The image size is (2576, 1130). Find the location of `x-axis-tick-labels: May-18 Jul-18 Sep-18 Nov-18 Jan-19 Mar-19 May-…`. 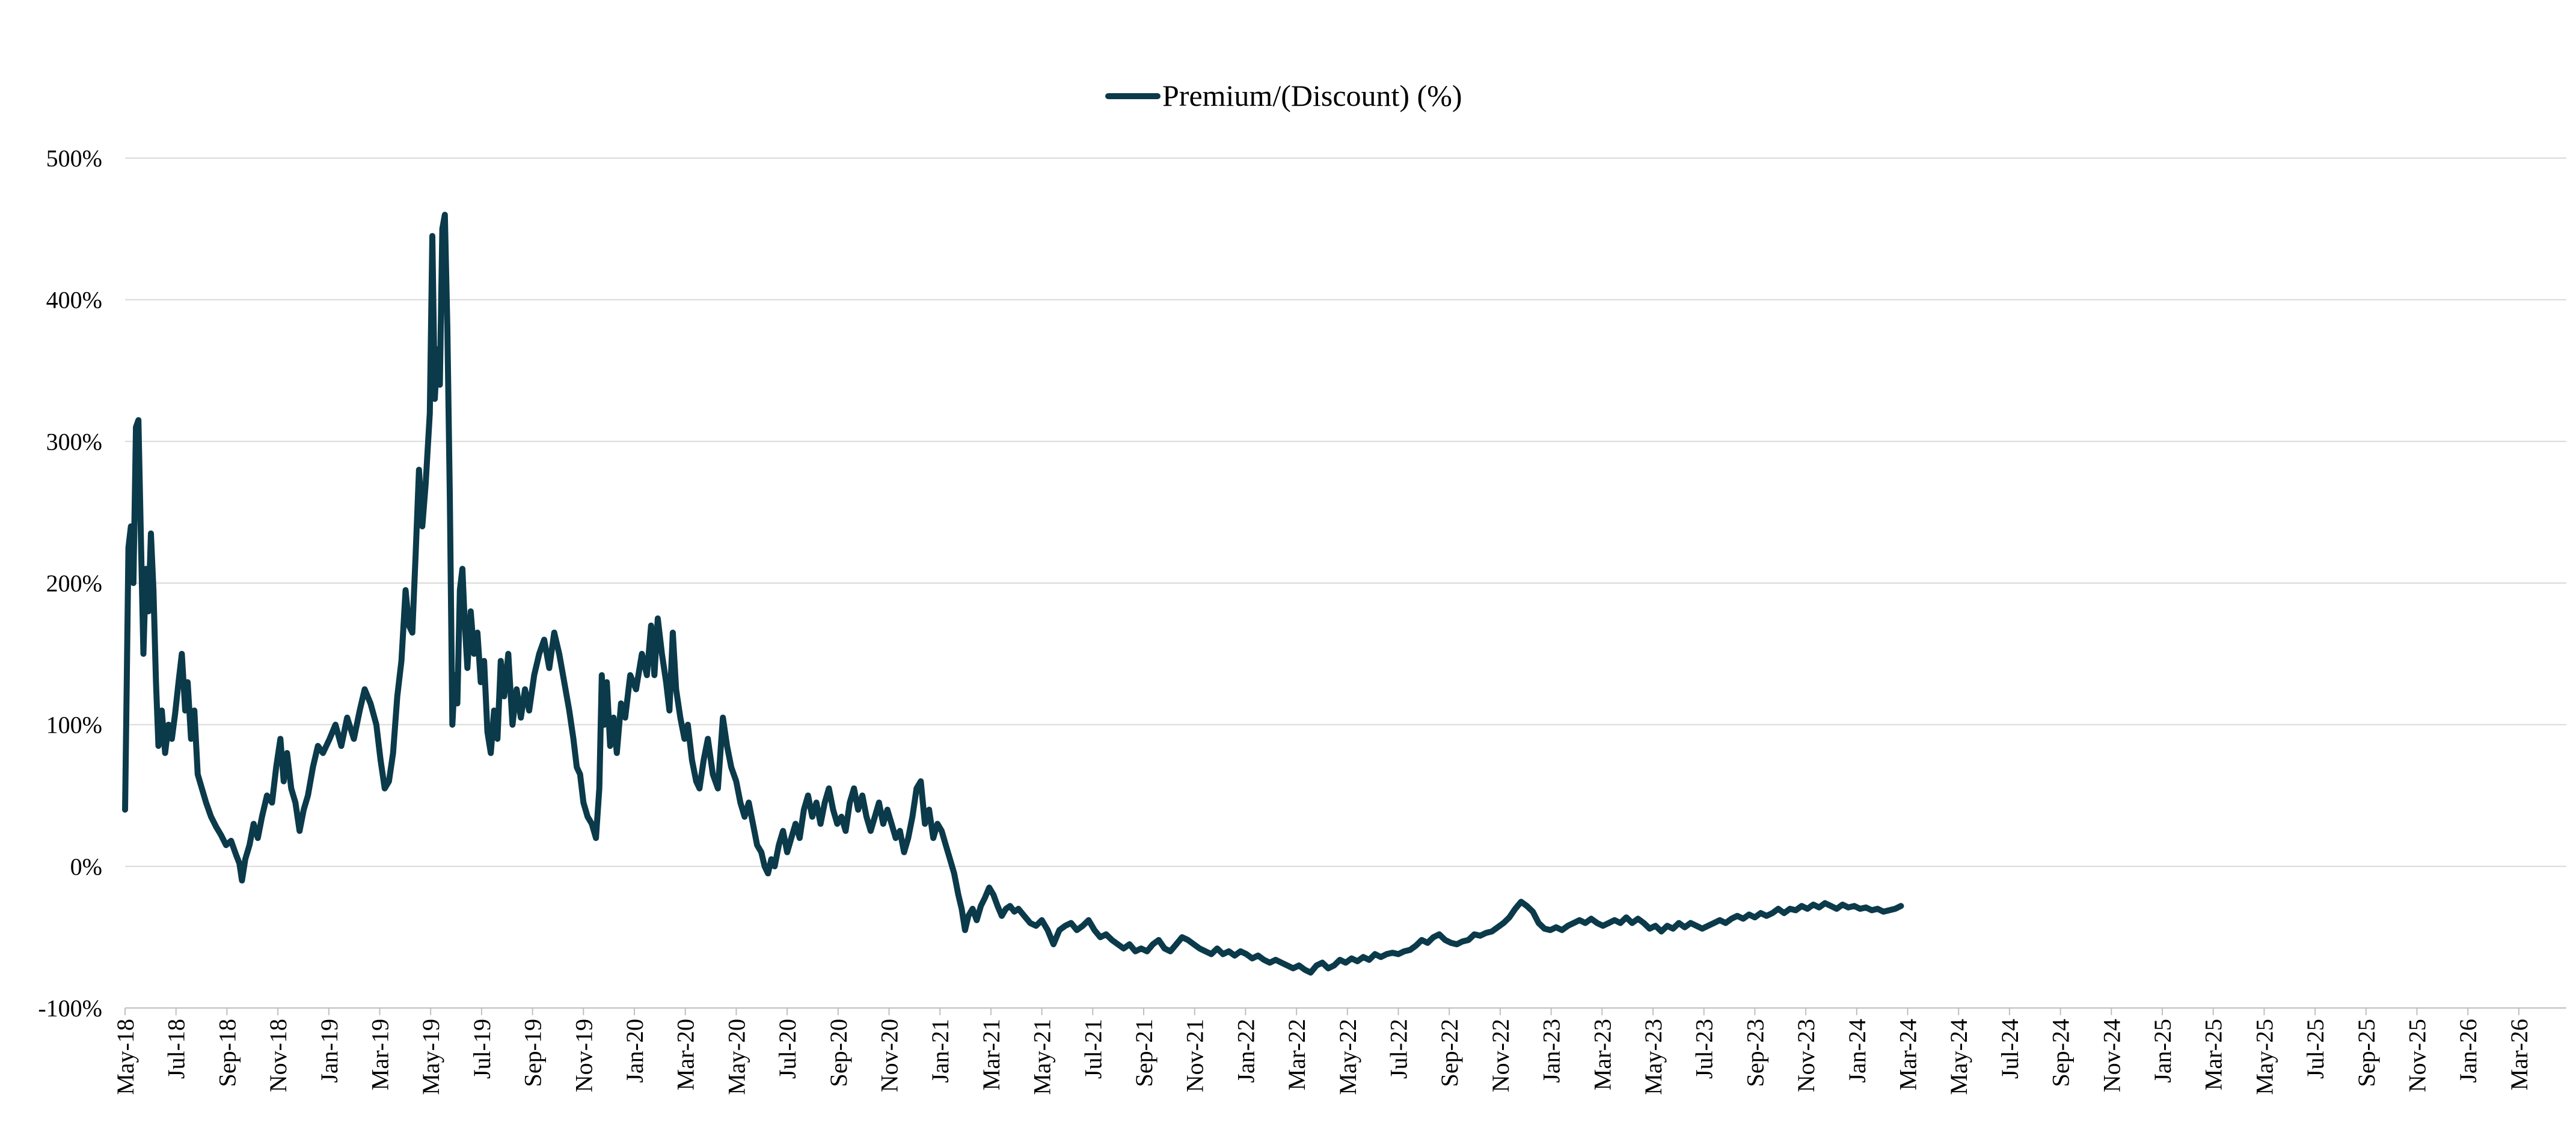

x-axis-tick-labels: May-18 Jul-18 Sep-18 Nov-18 Jan-19 Mar-19 May-… is located at coordinates (1322, 1057).